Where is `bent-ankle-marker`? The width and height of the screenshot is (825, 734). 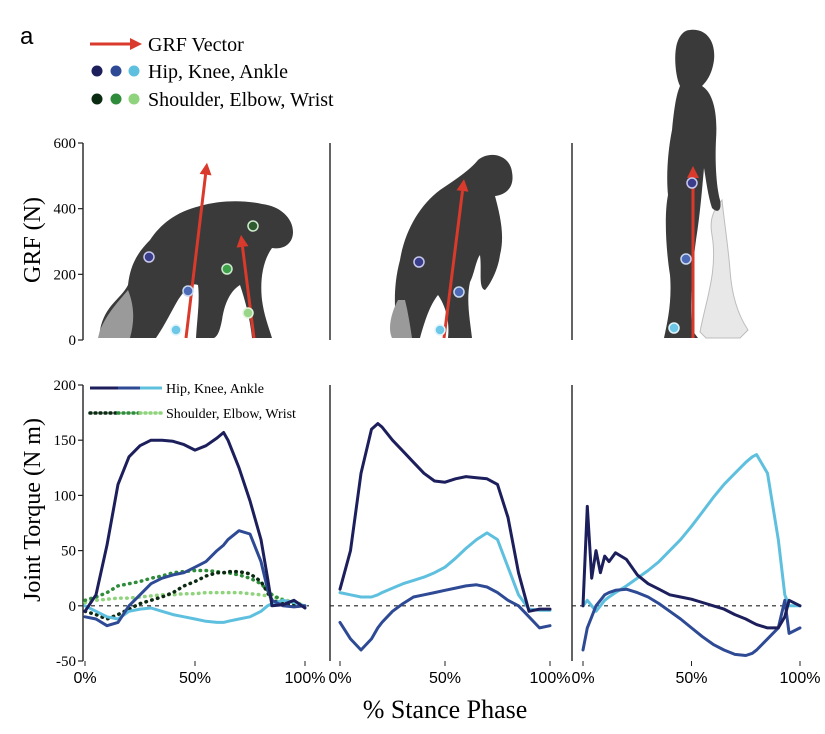 bent-ankle-marker is located at coordinates (440, 330).